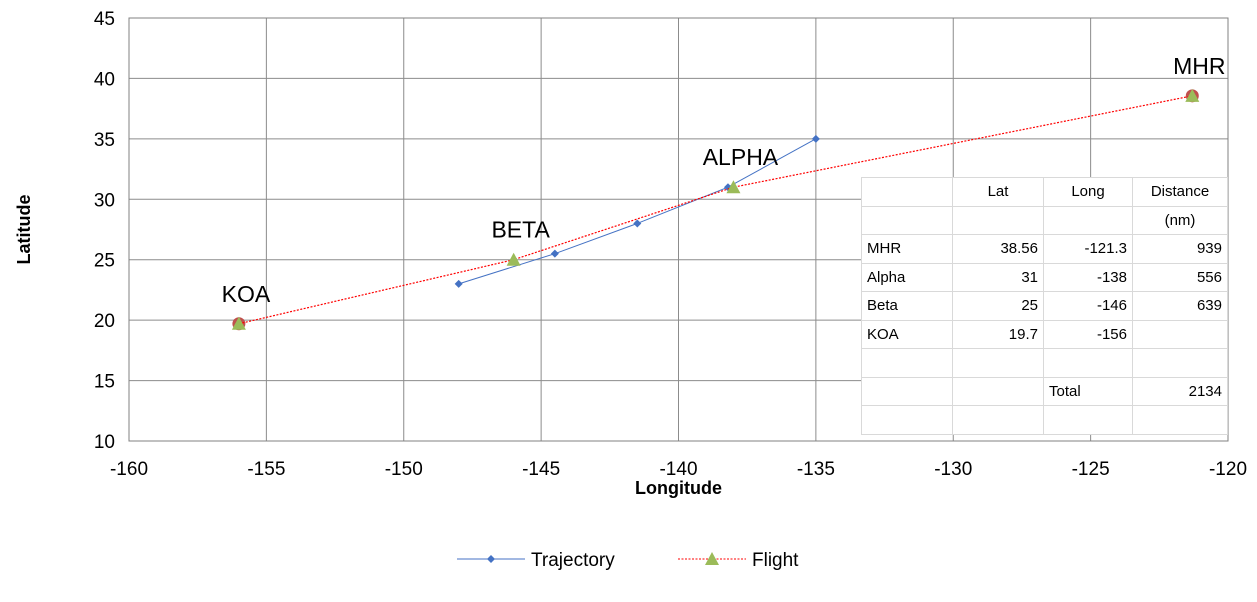 The height and width of the screenshot is (602, 1257). Describe the element at coordinates (738, 560) in the screenshot. I see `legend-item-flight: Flight` at that location.